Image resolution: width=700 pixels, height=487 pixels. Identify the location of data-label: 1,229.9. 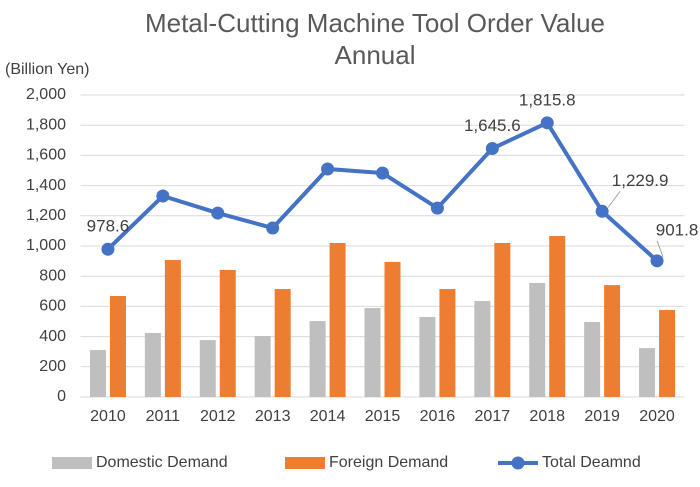
(640, 180).